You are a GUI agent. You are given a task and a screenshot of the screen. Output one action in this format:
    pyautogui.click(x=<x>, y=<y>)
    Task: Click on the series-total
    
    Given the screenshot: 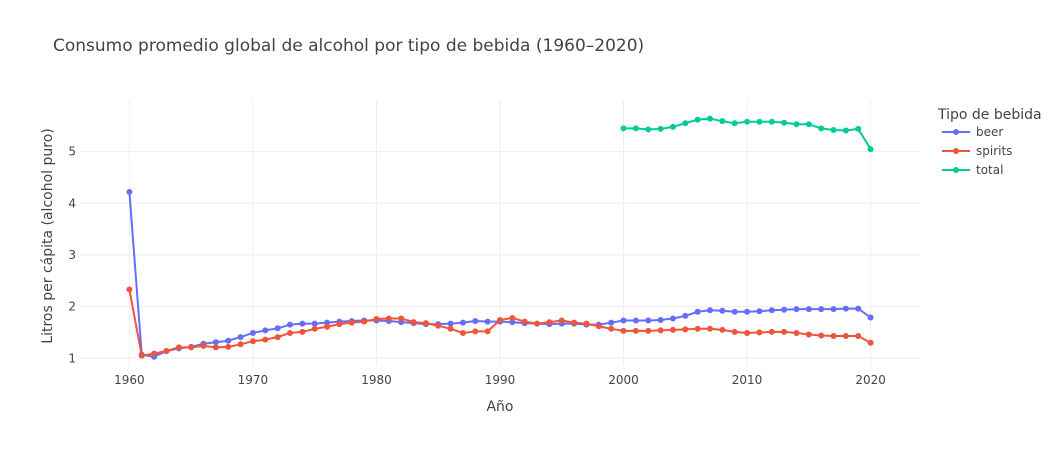 What is the action you would take?
    pyautogui.click(x=747, y=134)
    